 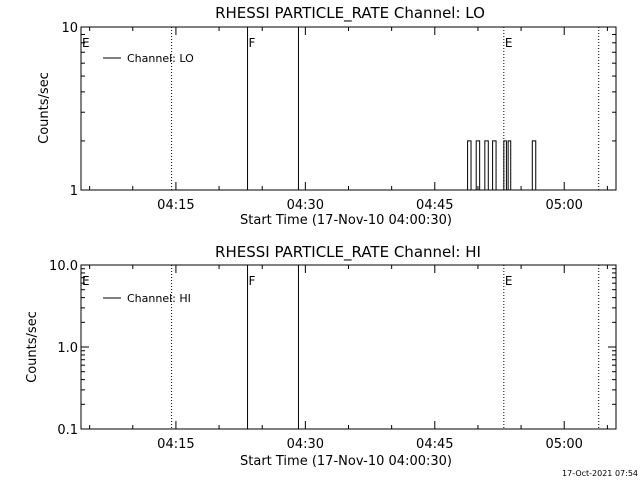 I want to click on y-tick-label: 10.0, so click(x=63, y=266).